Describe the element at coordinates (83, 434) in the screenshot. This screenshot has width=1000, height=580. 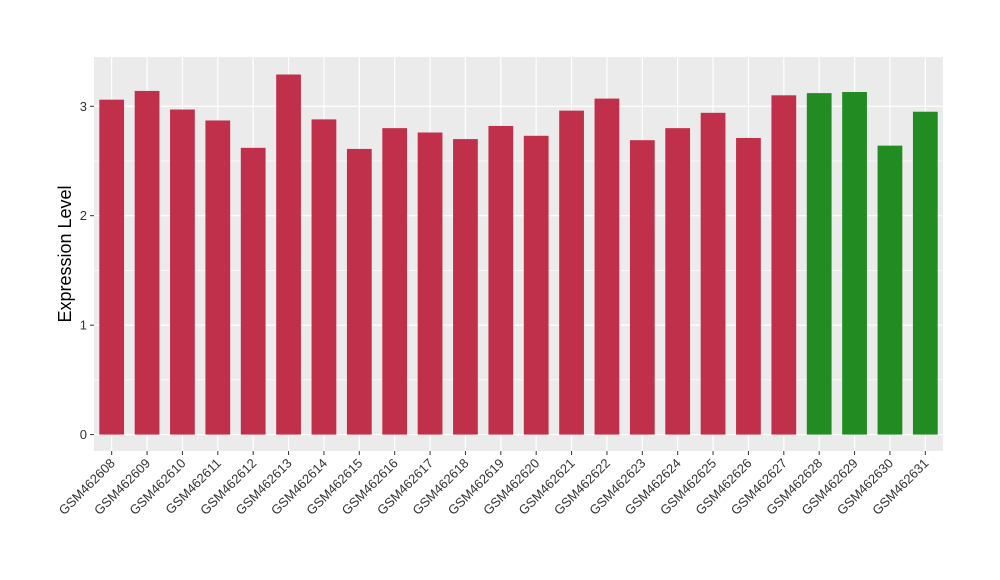
I see `y-tick-label: 0` at that location.